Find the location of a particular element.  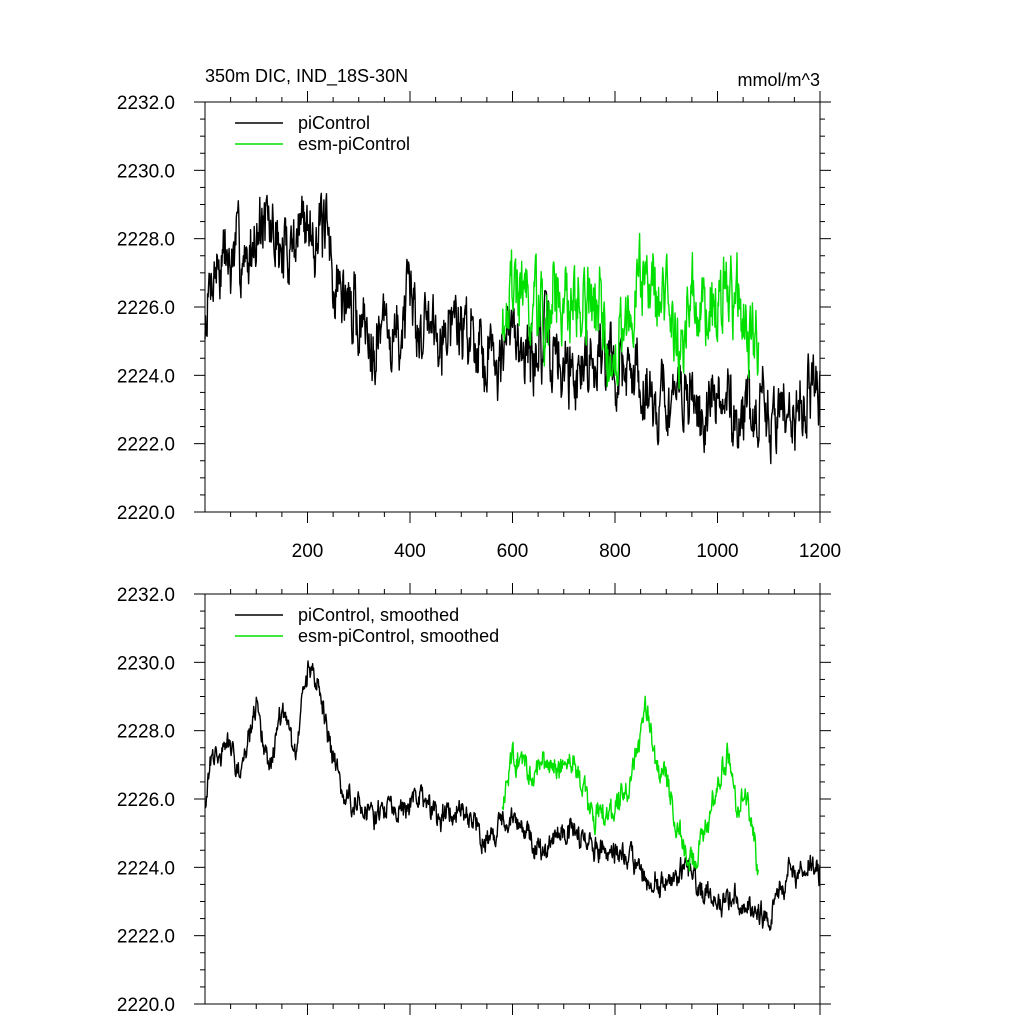

series-line-esm-picontrol is located at coordinates (630, 311).